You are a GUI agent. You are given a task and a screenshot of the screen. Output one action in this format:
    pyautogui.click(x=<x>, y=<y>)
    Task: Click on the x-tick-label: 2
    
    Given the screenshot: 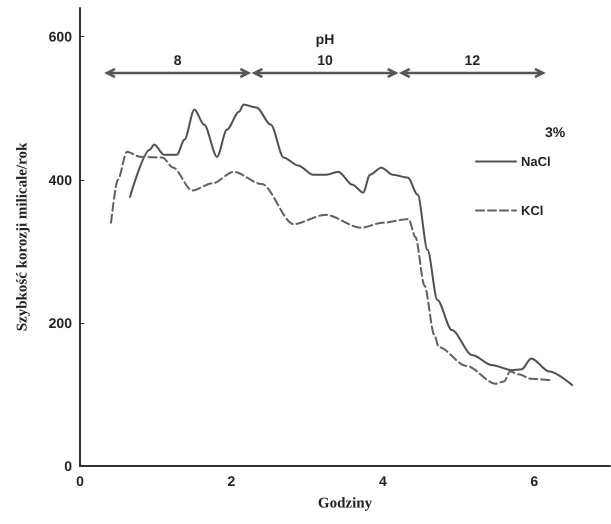 What is the action you would take?
    pyautogui.click(x=232, y=481)
    